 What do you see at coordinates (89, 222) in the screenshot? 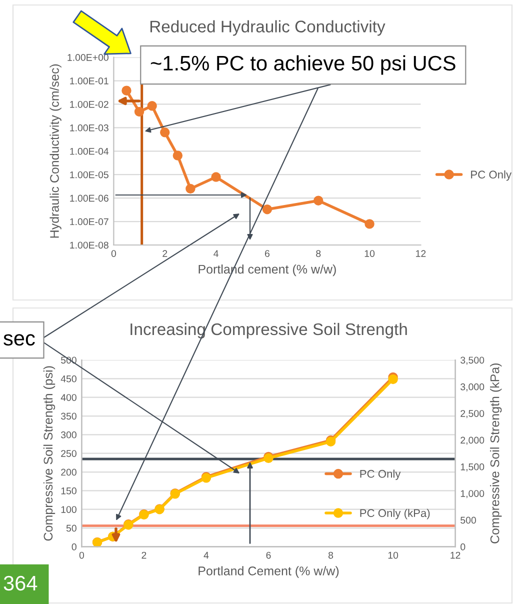
I see `y-tick-label: 1.00E-07` at bounding box center [89, 222].